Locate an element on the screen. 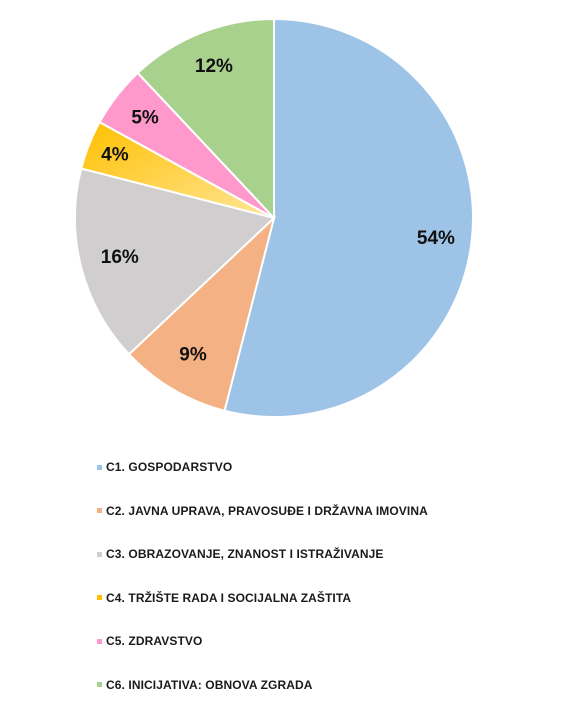 This screenshot has width=568, height=717. legend-swatch-c4 is located at coordinates (99, 597).